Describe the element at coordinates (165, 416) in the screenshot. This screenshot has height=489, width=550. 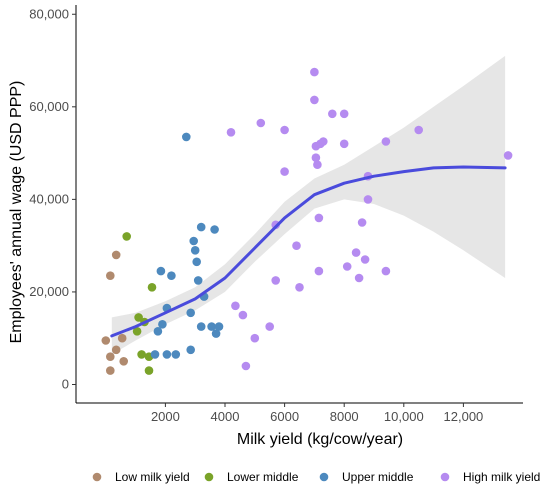
I see `x-tick-label: 2000` at that location.